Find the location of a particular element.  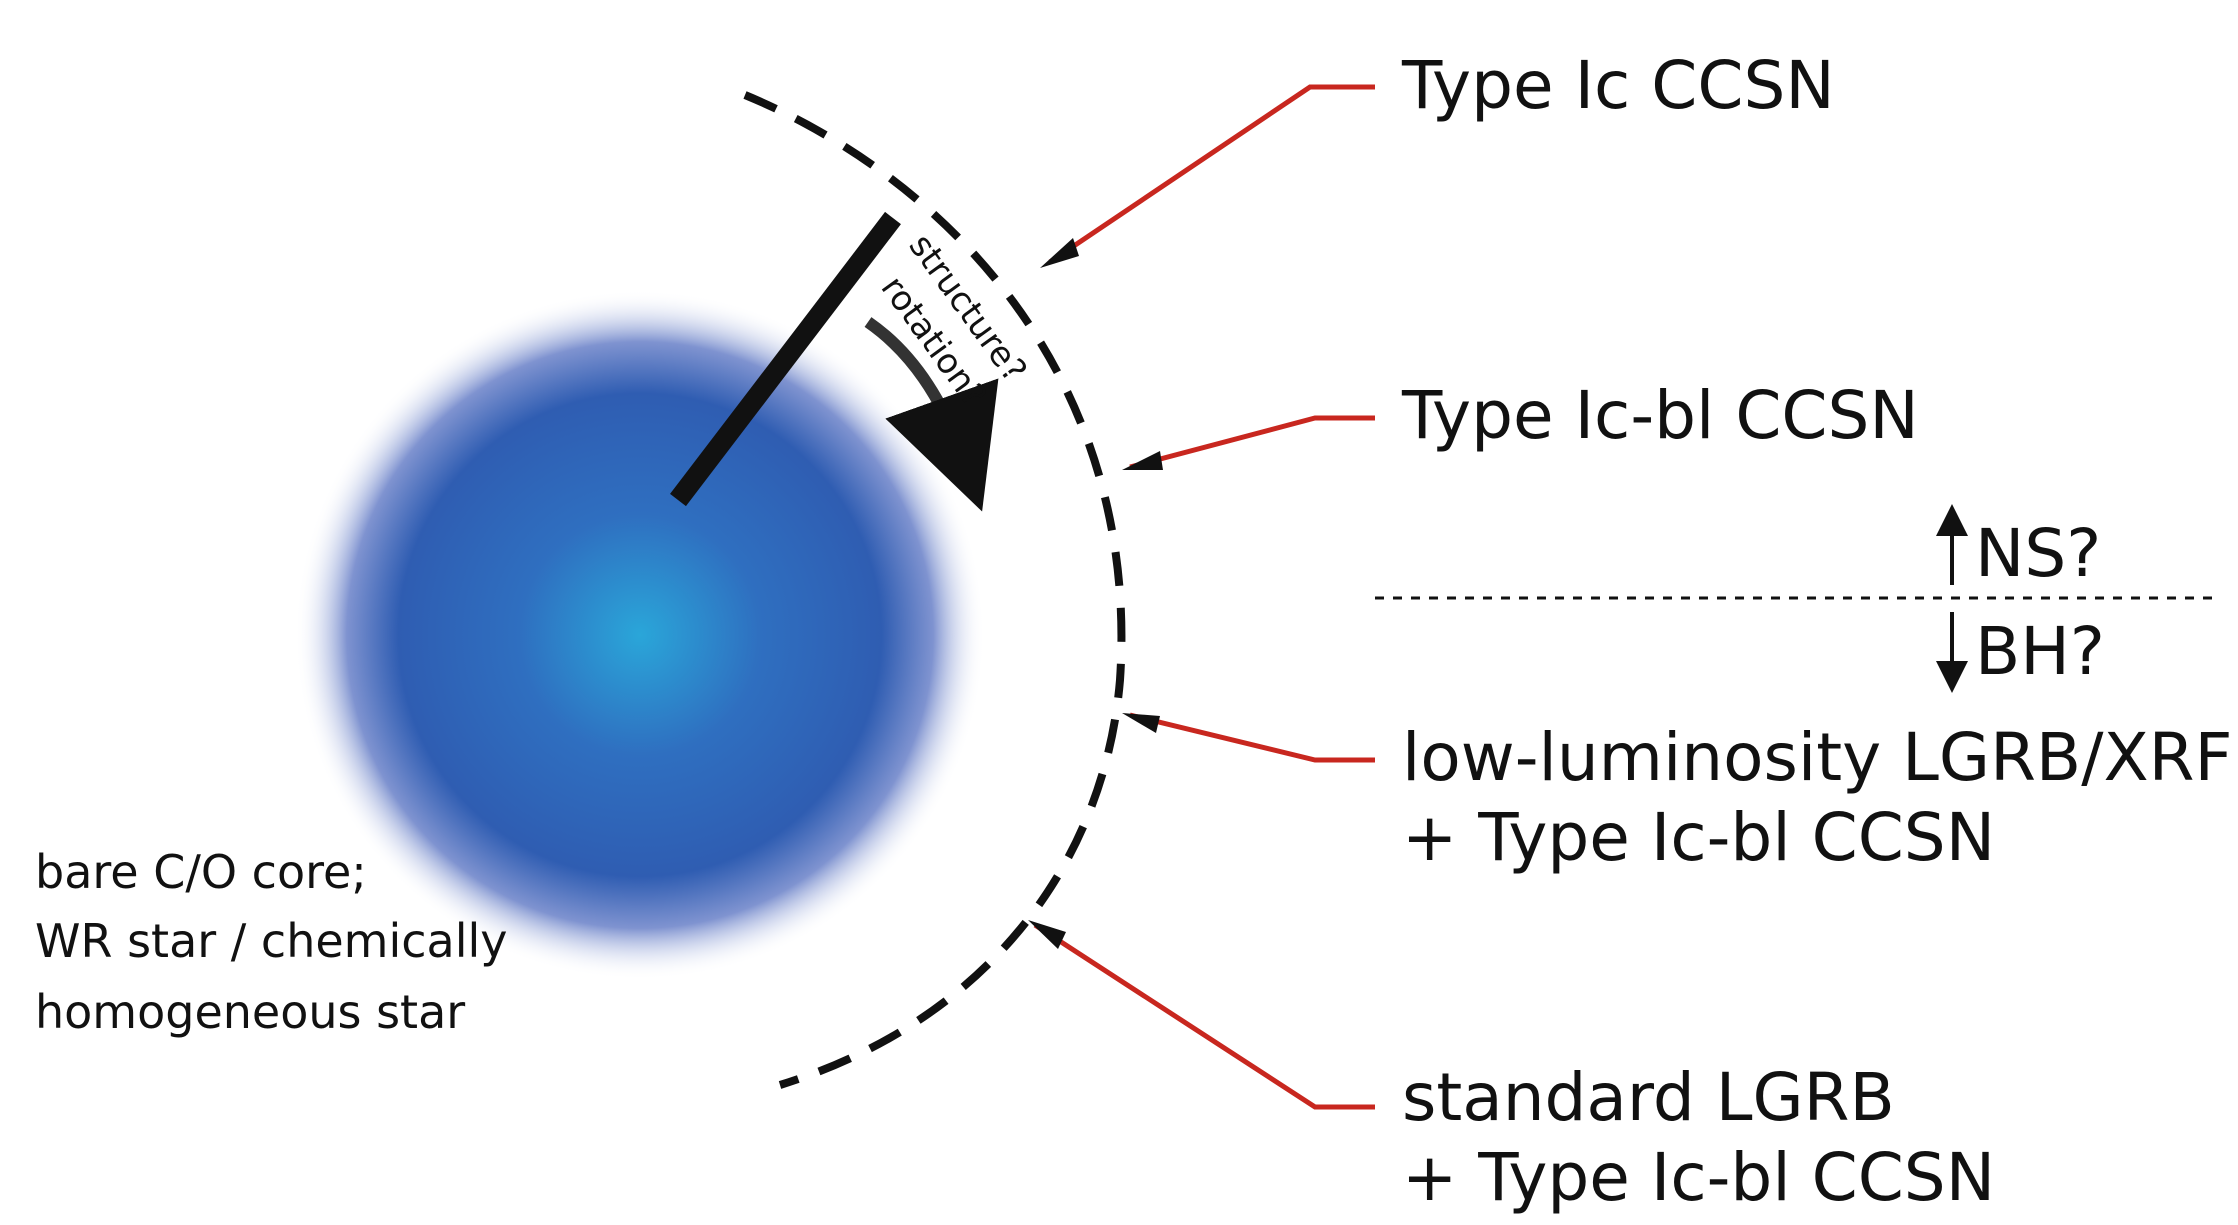

pointer-lines is located at coordinates (1204, 597).